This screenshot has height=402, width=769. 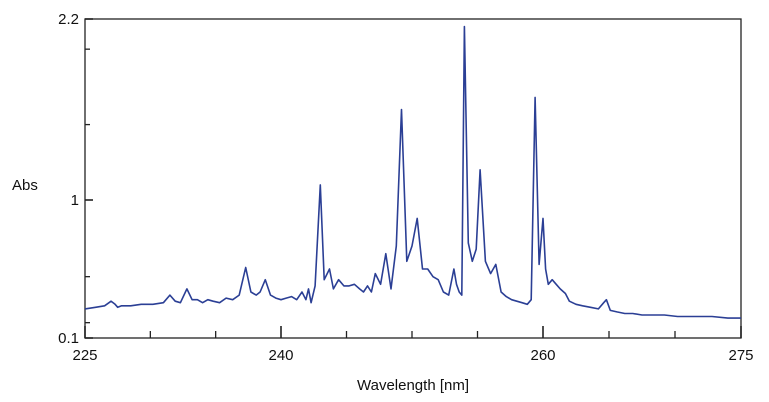 I want to click on y-axis-title: Abs, so click(x=25, y=185).